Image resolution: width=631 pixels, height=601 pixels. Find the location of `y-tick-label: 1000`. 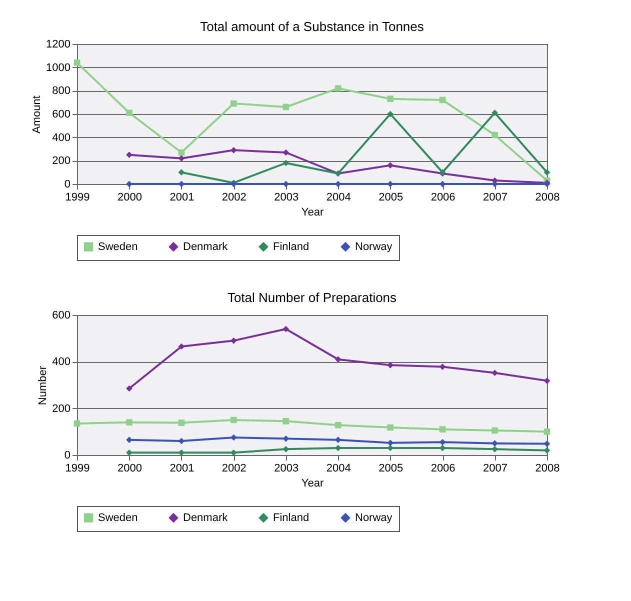

y-tick-label: 1000 is located at coordinates (58, 68).